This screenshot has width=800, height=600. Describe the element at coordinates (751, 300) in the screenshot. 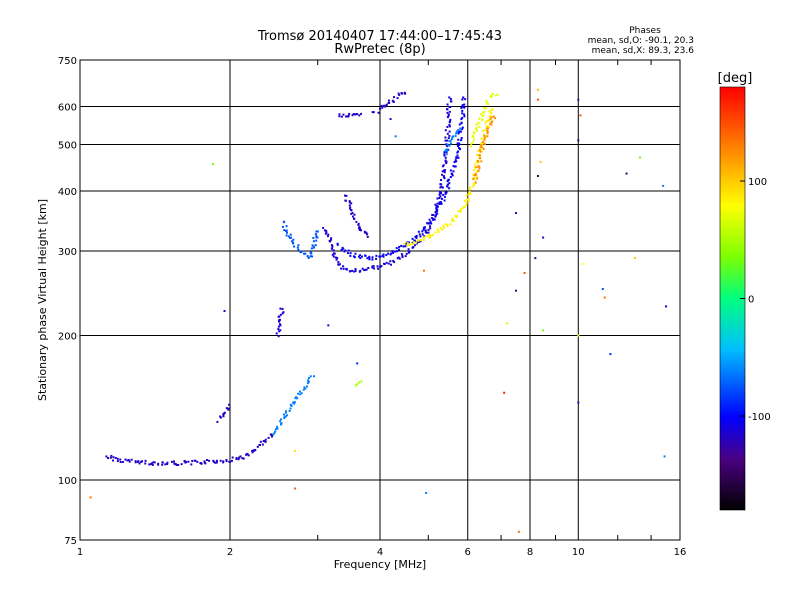

I see `colorbar-tick-label: 0` at that location.